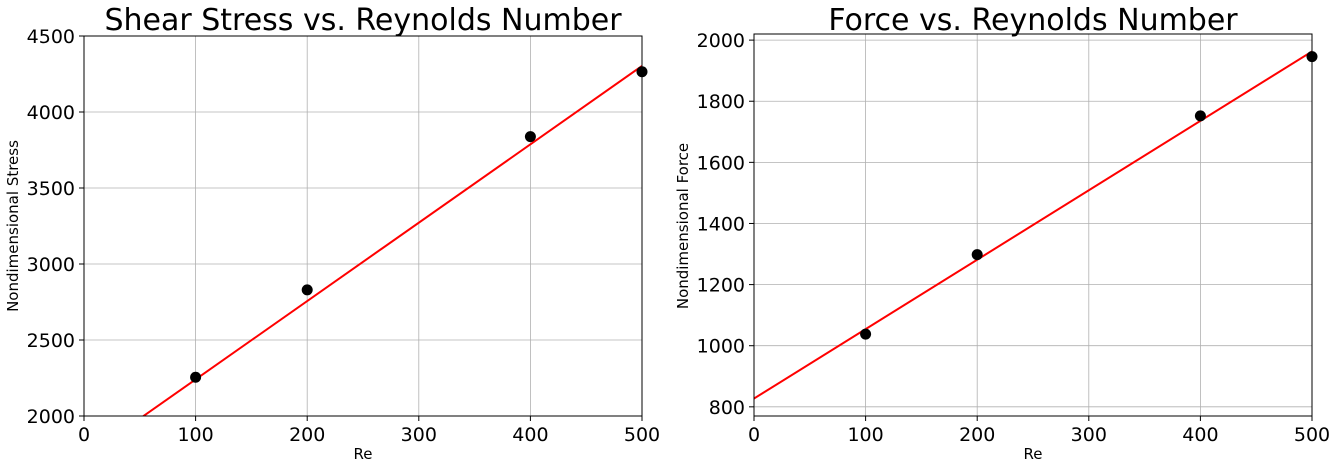 This screenshot has width=1338, height=468. I want to click on y-tick-label: 1800, so click(721, 102).